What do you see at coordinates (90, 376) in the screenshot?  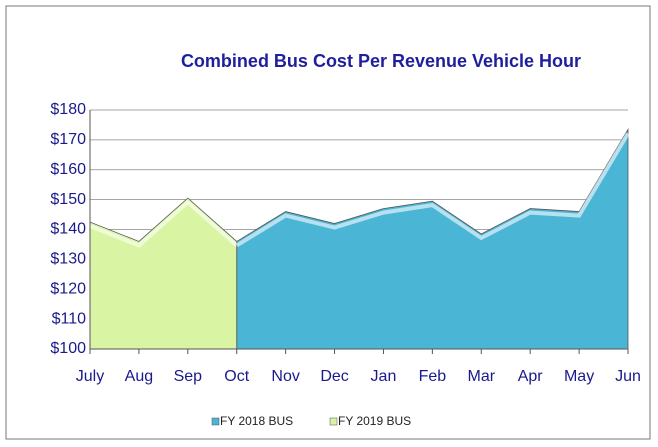 I see `x-tick-label: July` at bounding box center [90, 376].